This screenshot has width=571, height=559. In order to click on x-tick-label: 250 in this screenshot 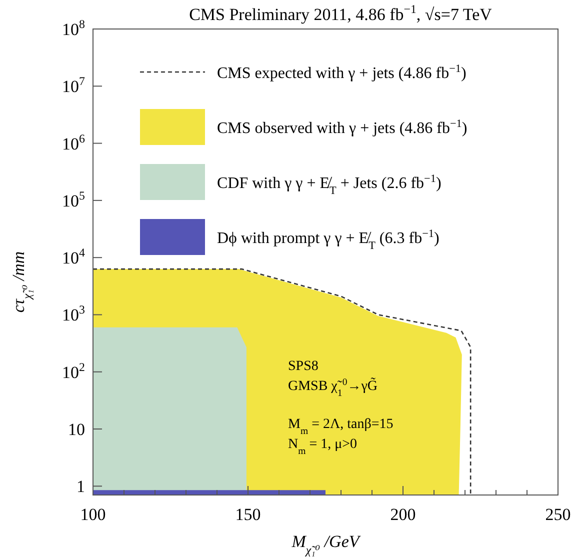, I will do `click(558, 514)`.